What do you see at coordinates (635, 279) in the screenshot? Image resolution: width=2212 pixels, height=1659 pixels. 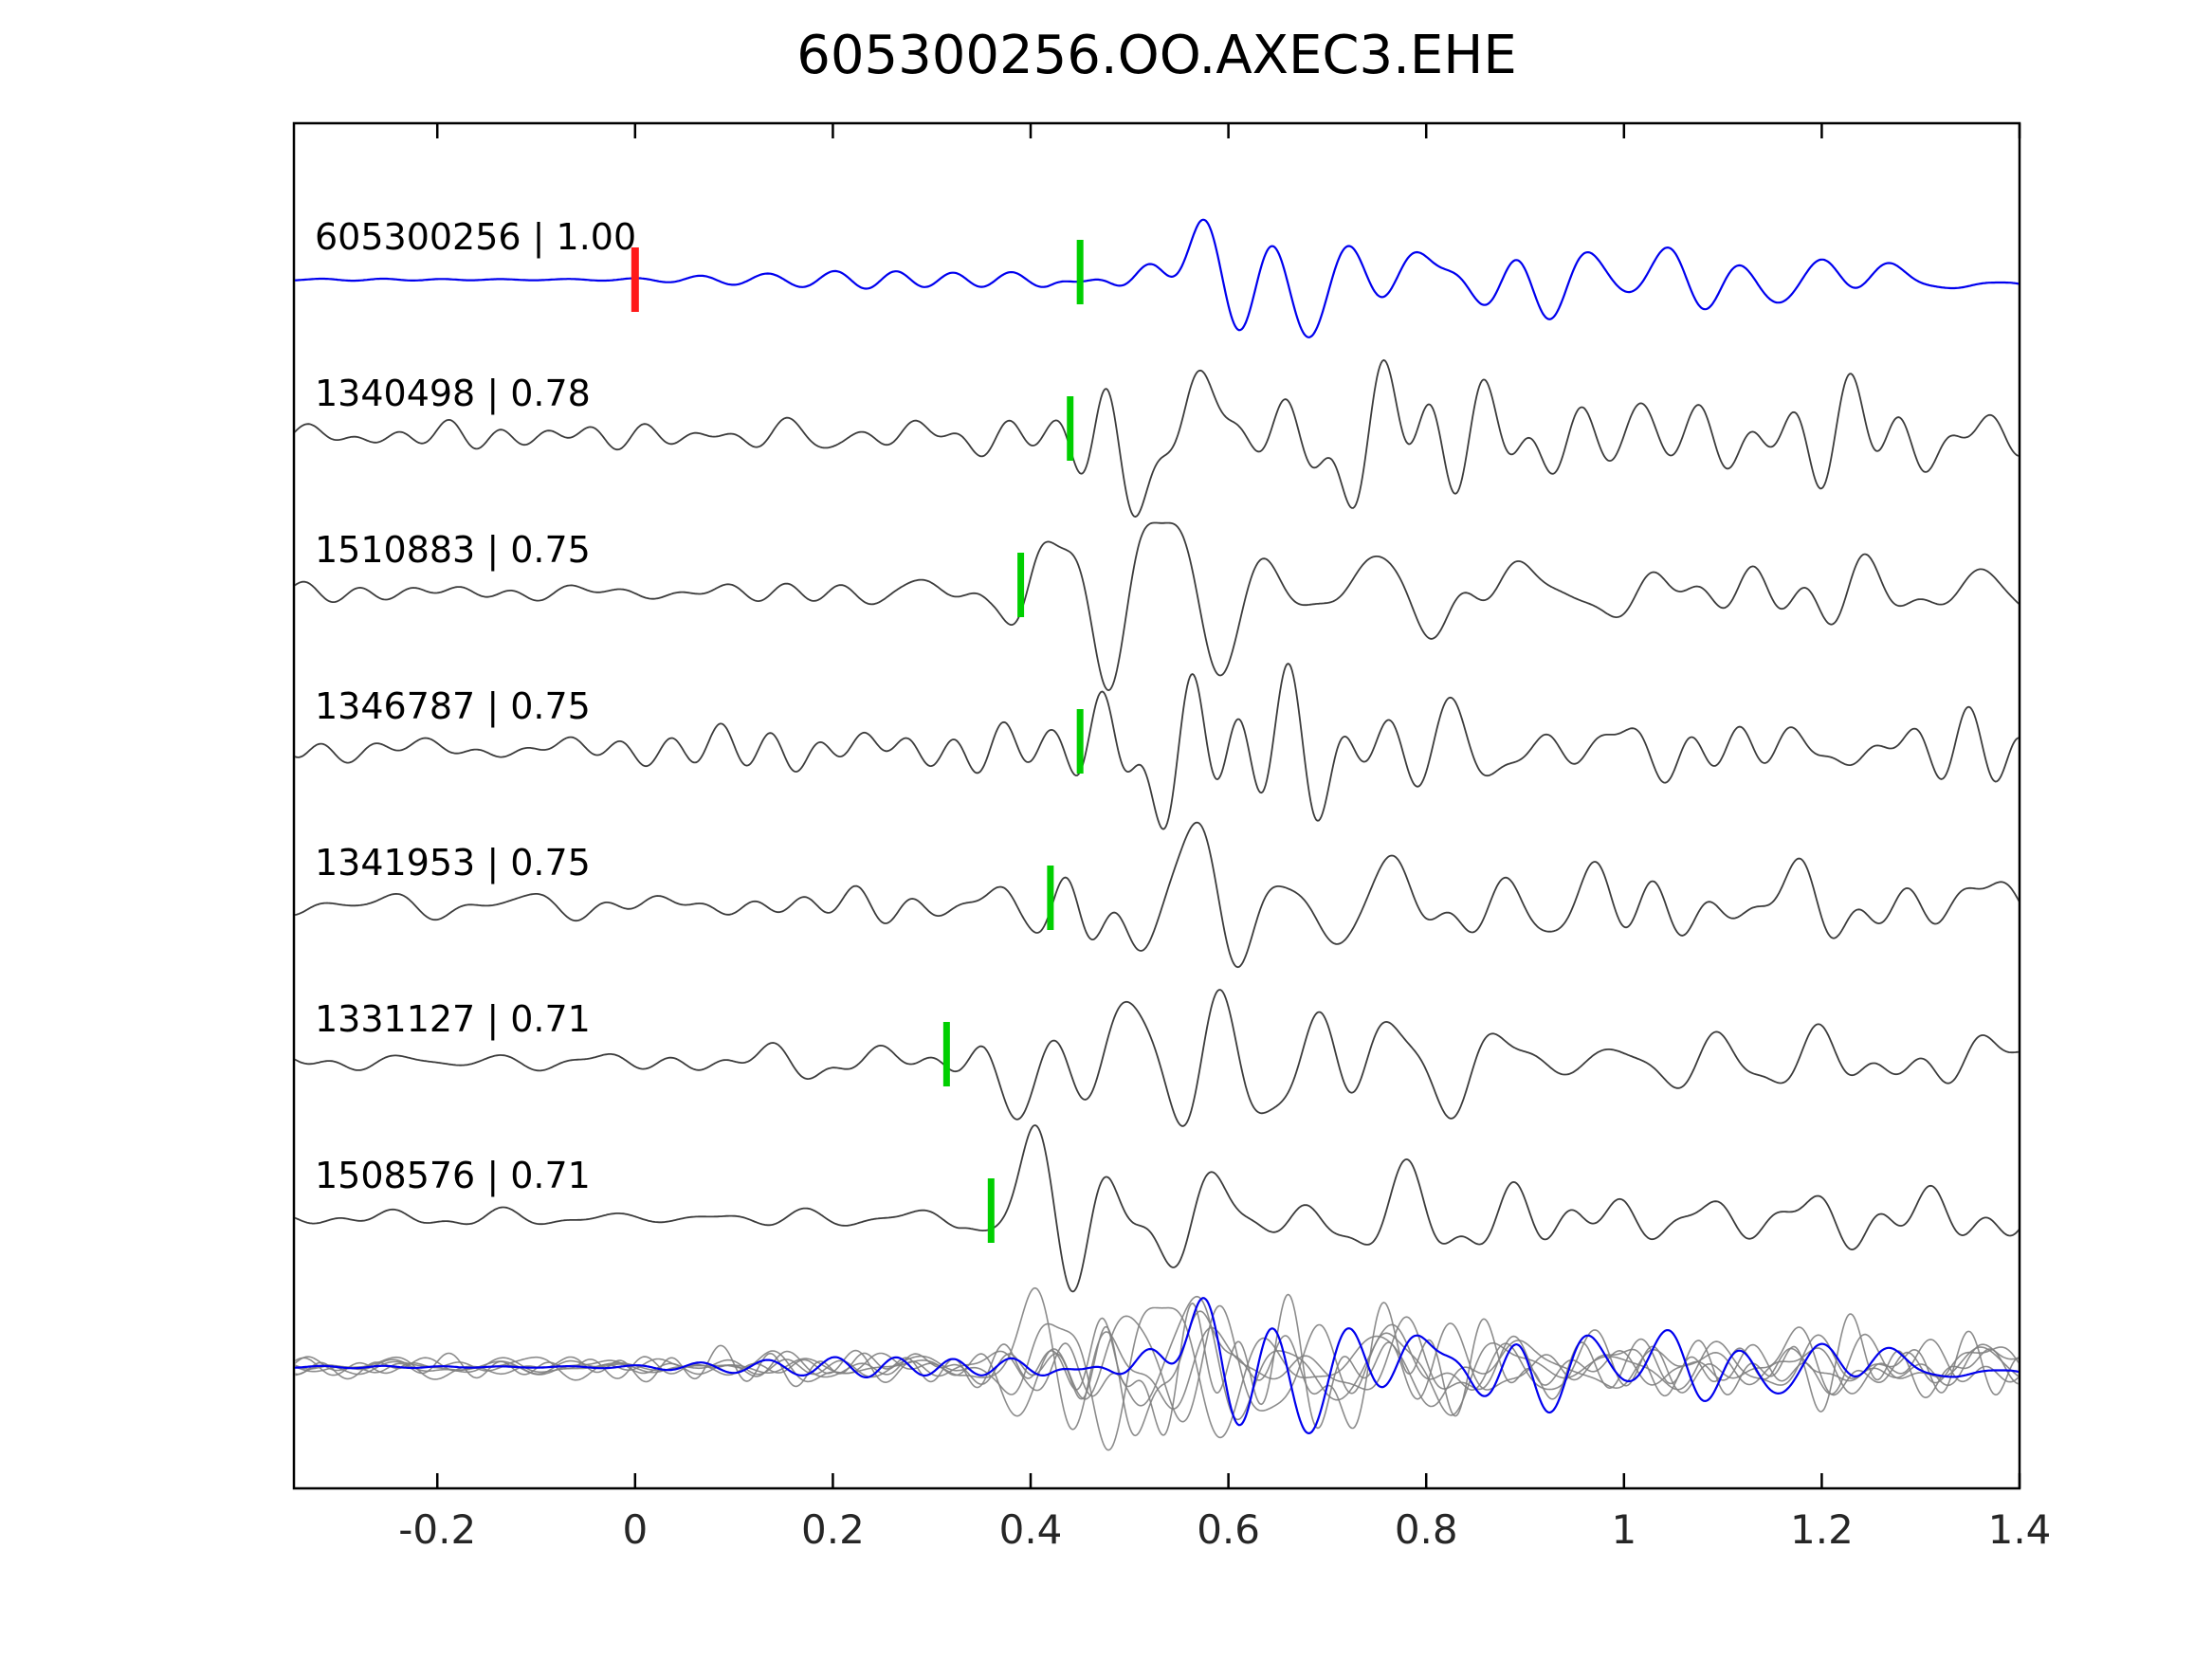 I see `origin-marker` at bounding box center [635, 279].